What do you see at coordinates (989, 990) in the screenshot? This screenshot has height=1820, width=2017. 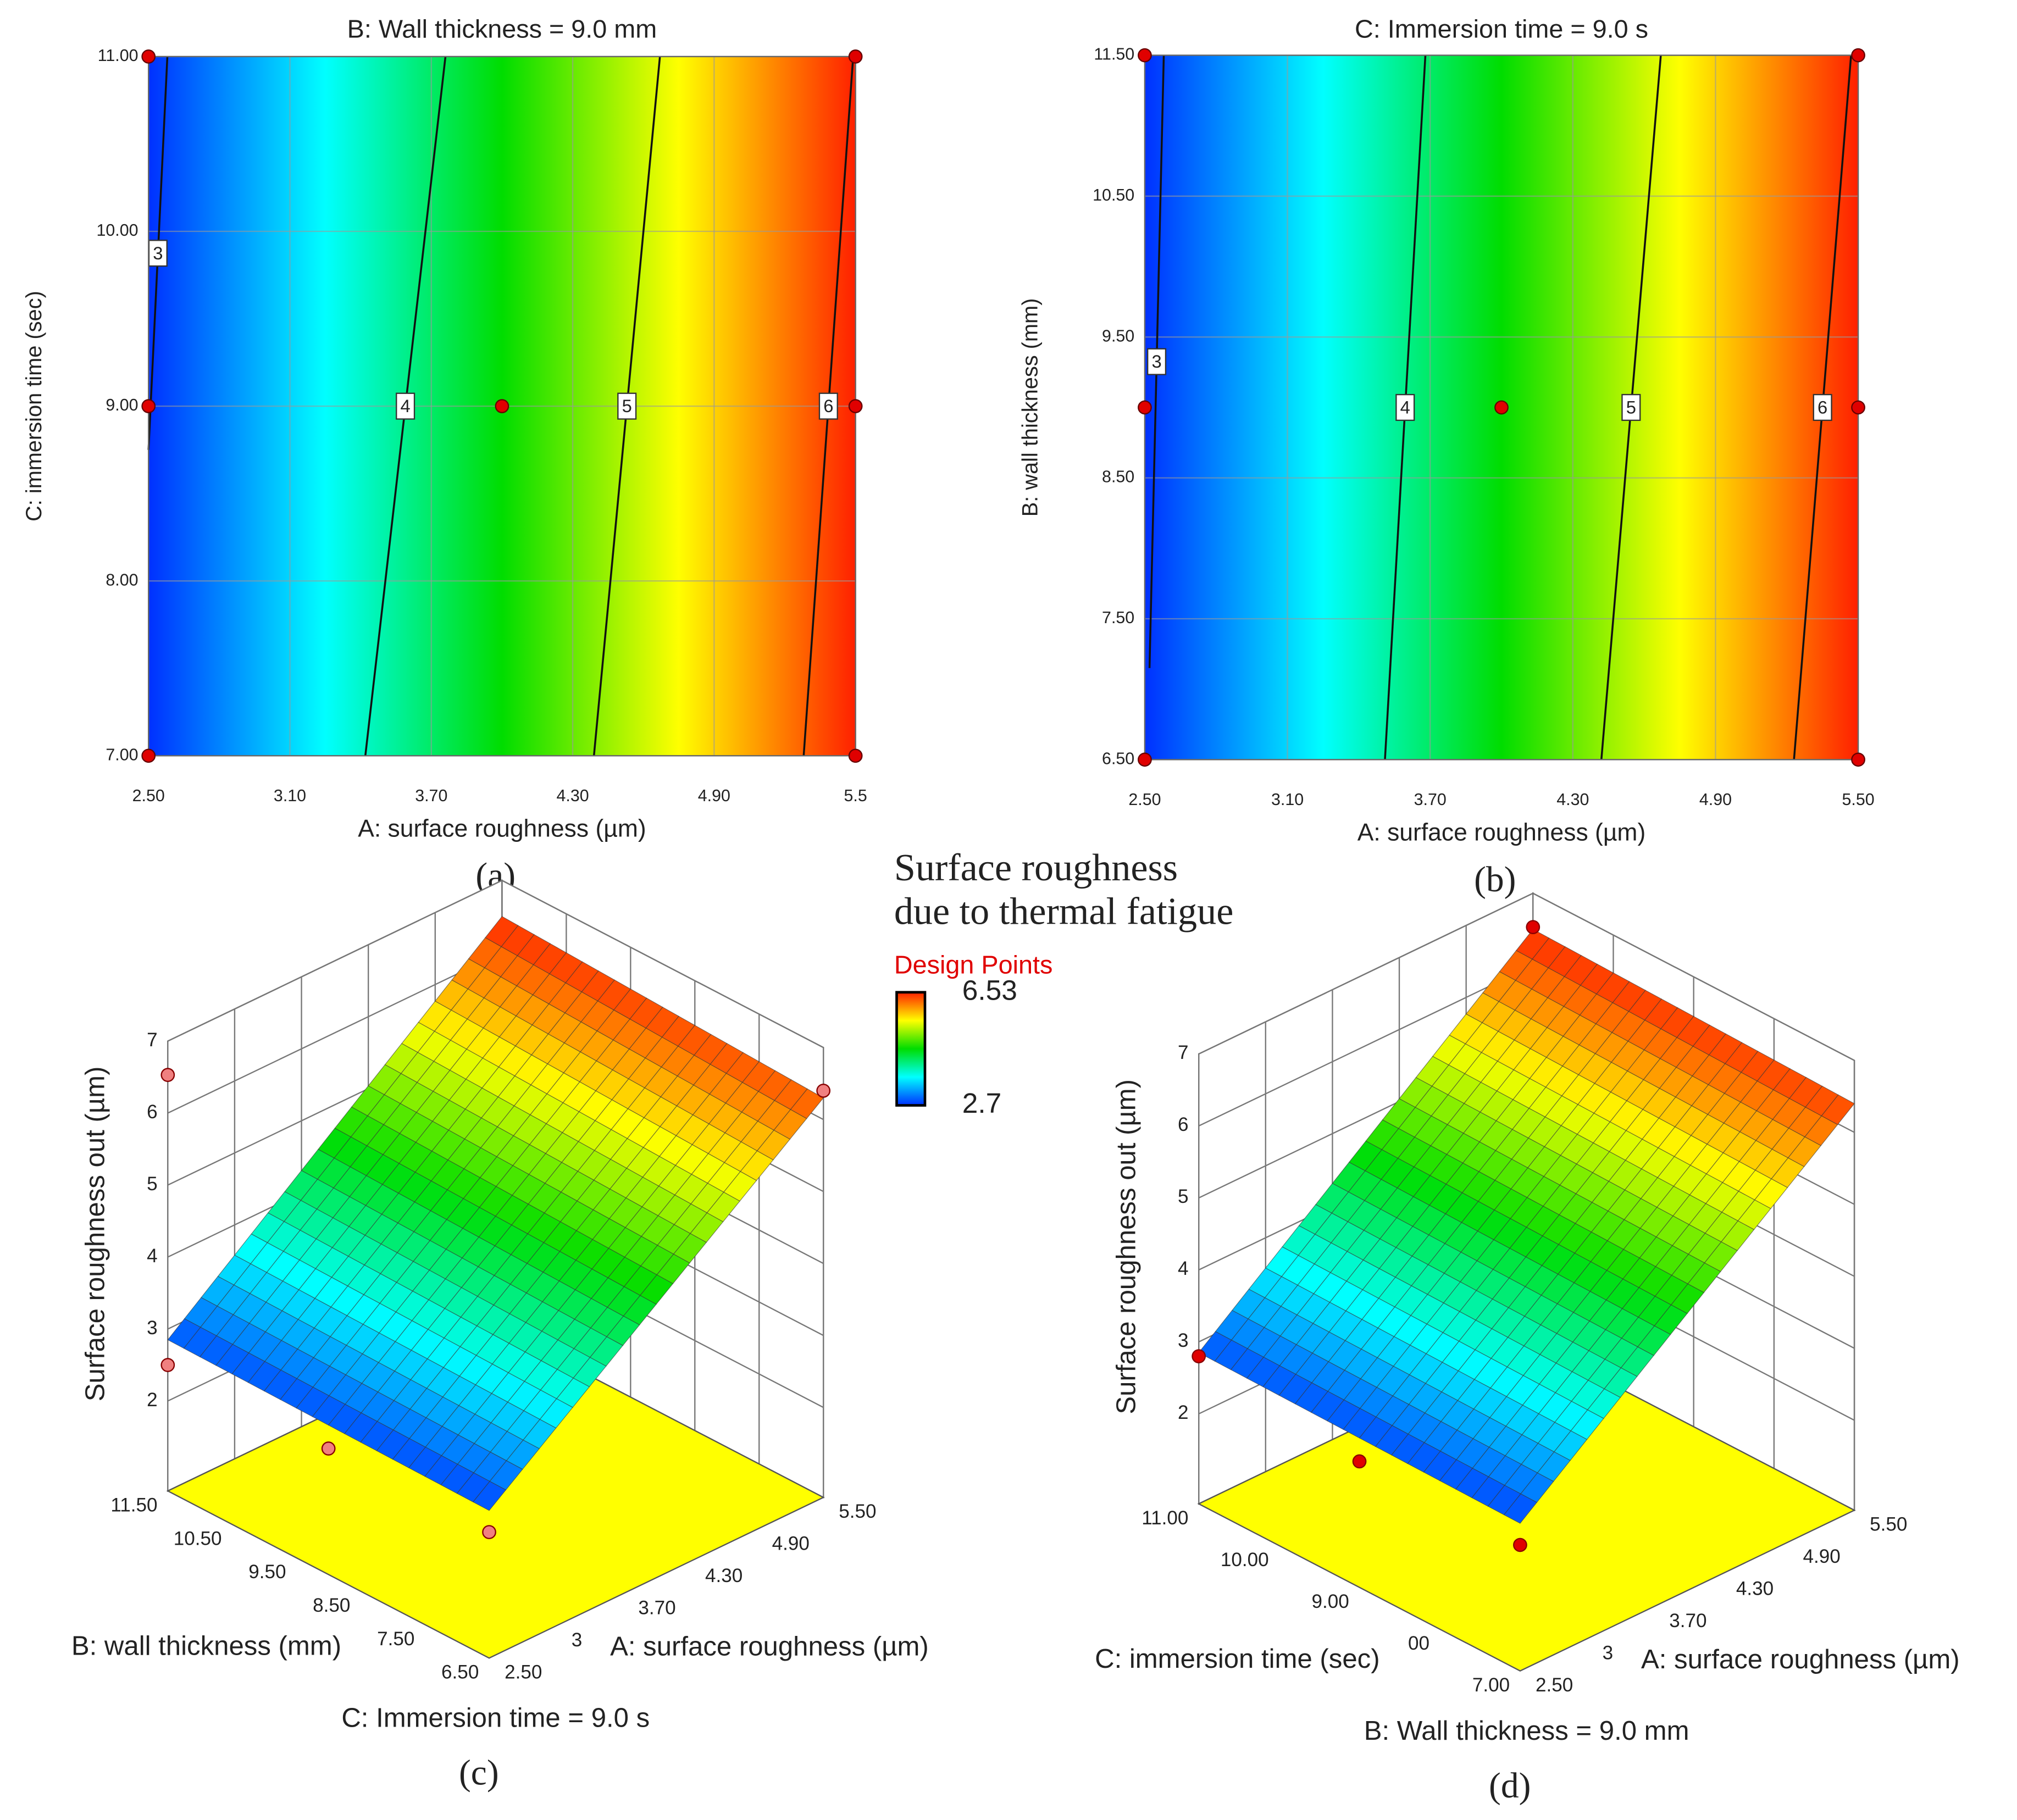 I see `colorbar-tick-label: 6.53` at bounding box center [989, 990].